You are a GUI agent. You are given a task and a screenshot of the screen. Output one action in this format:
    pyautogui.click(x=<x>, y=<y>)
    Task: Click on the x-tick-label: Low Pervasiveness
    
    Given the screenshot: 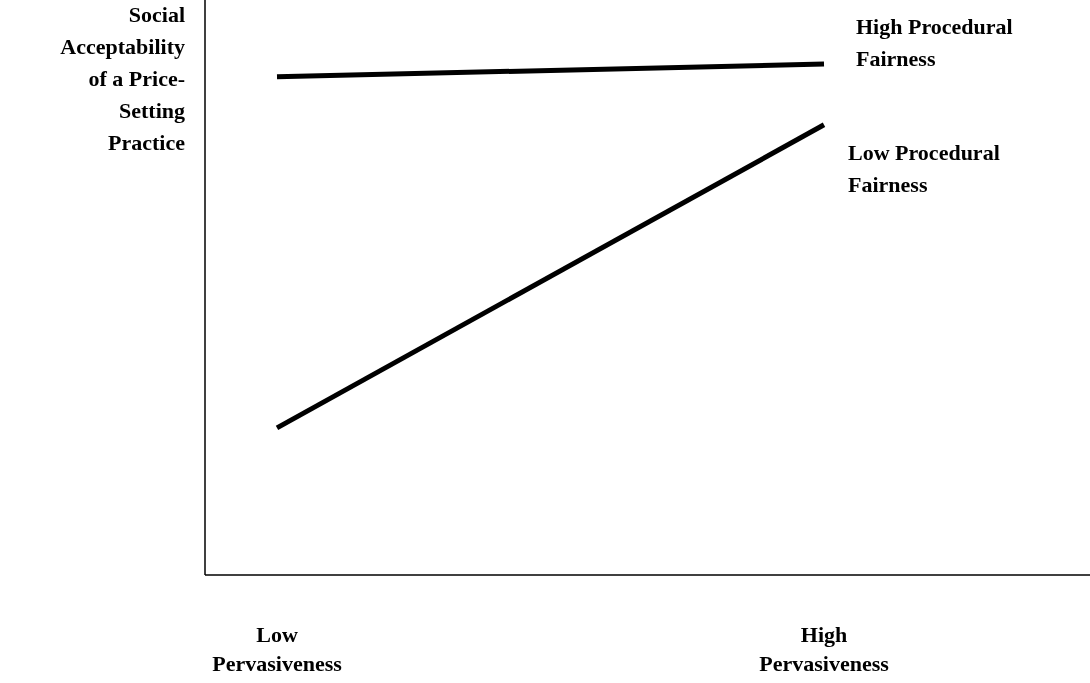 What is the action you would take?
    pyautogui.click(x=277, y=649)
    